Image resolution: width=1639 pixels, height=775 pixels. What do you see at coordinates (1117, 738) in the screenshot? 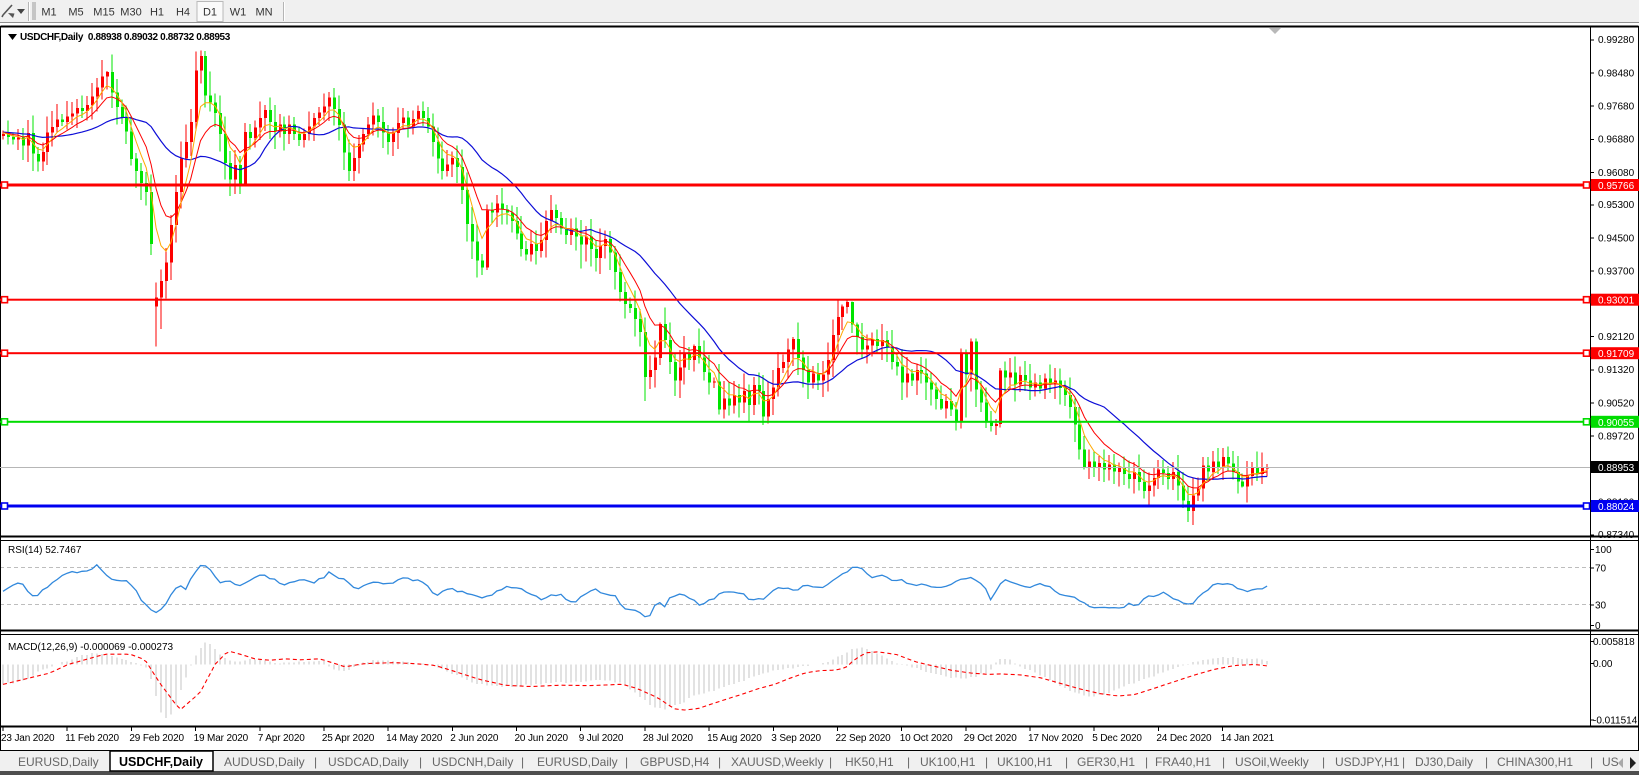
I see `svg-text: 5 Dec 2020` at bounding box center [1117, 738].